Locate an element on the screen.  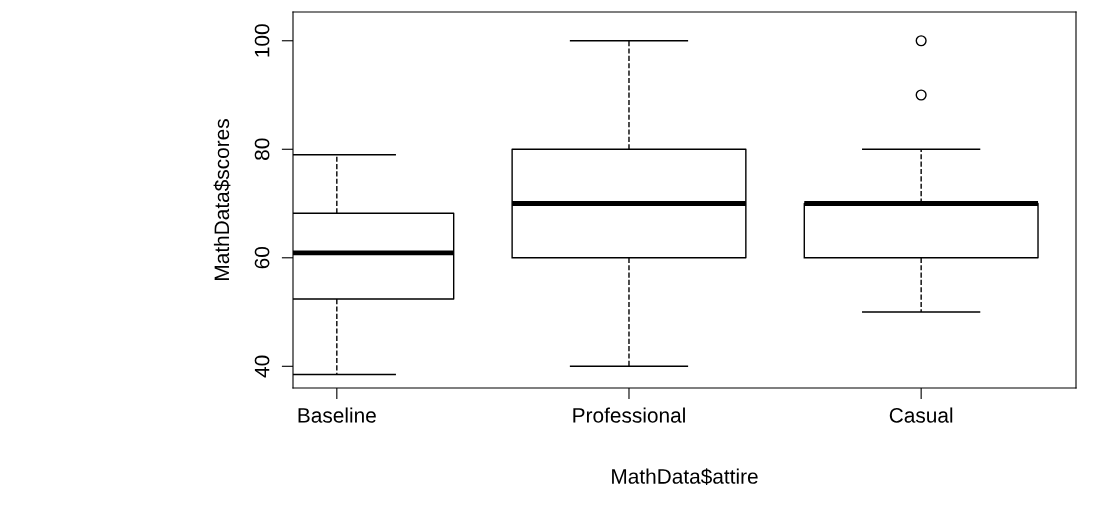
y-tick-label: 60 is located at coordinates (262, 258).